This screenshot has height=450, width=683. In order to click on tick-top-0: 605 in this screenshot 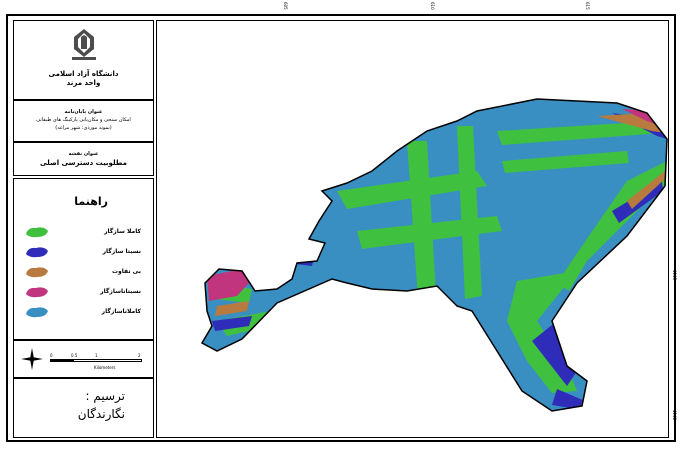, I will do `click(285, 6)`.